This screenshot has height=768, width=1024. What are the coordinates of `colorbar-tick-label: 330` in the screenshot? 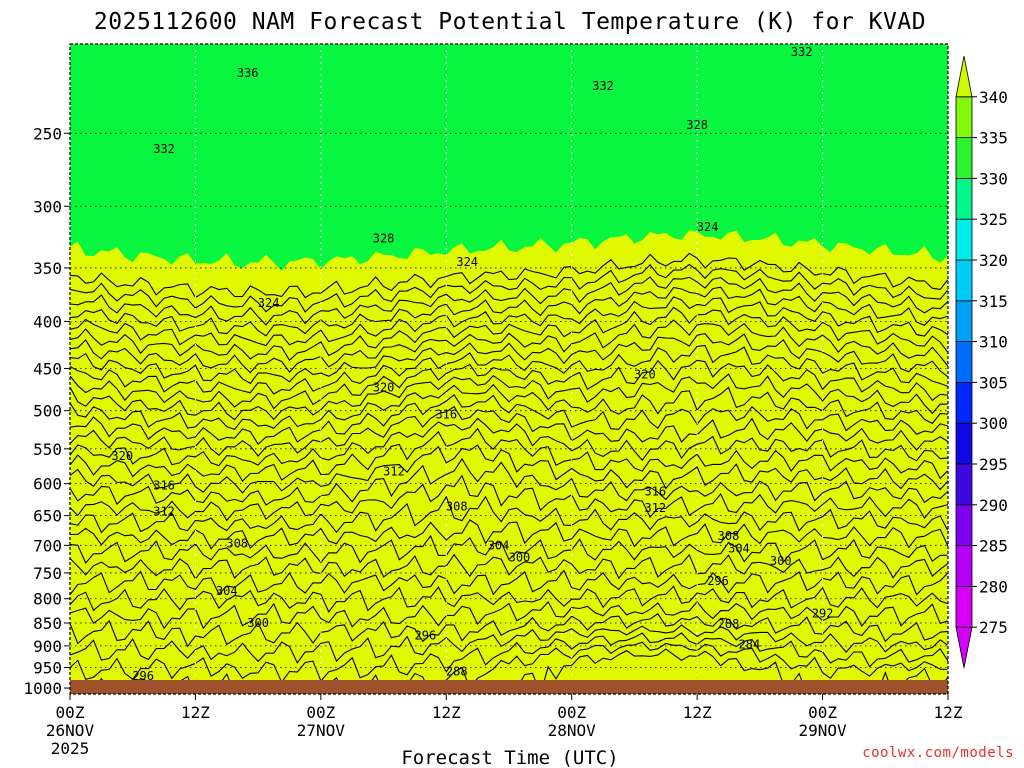 It's located at (993, 178).